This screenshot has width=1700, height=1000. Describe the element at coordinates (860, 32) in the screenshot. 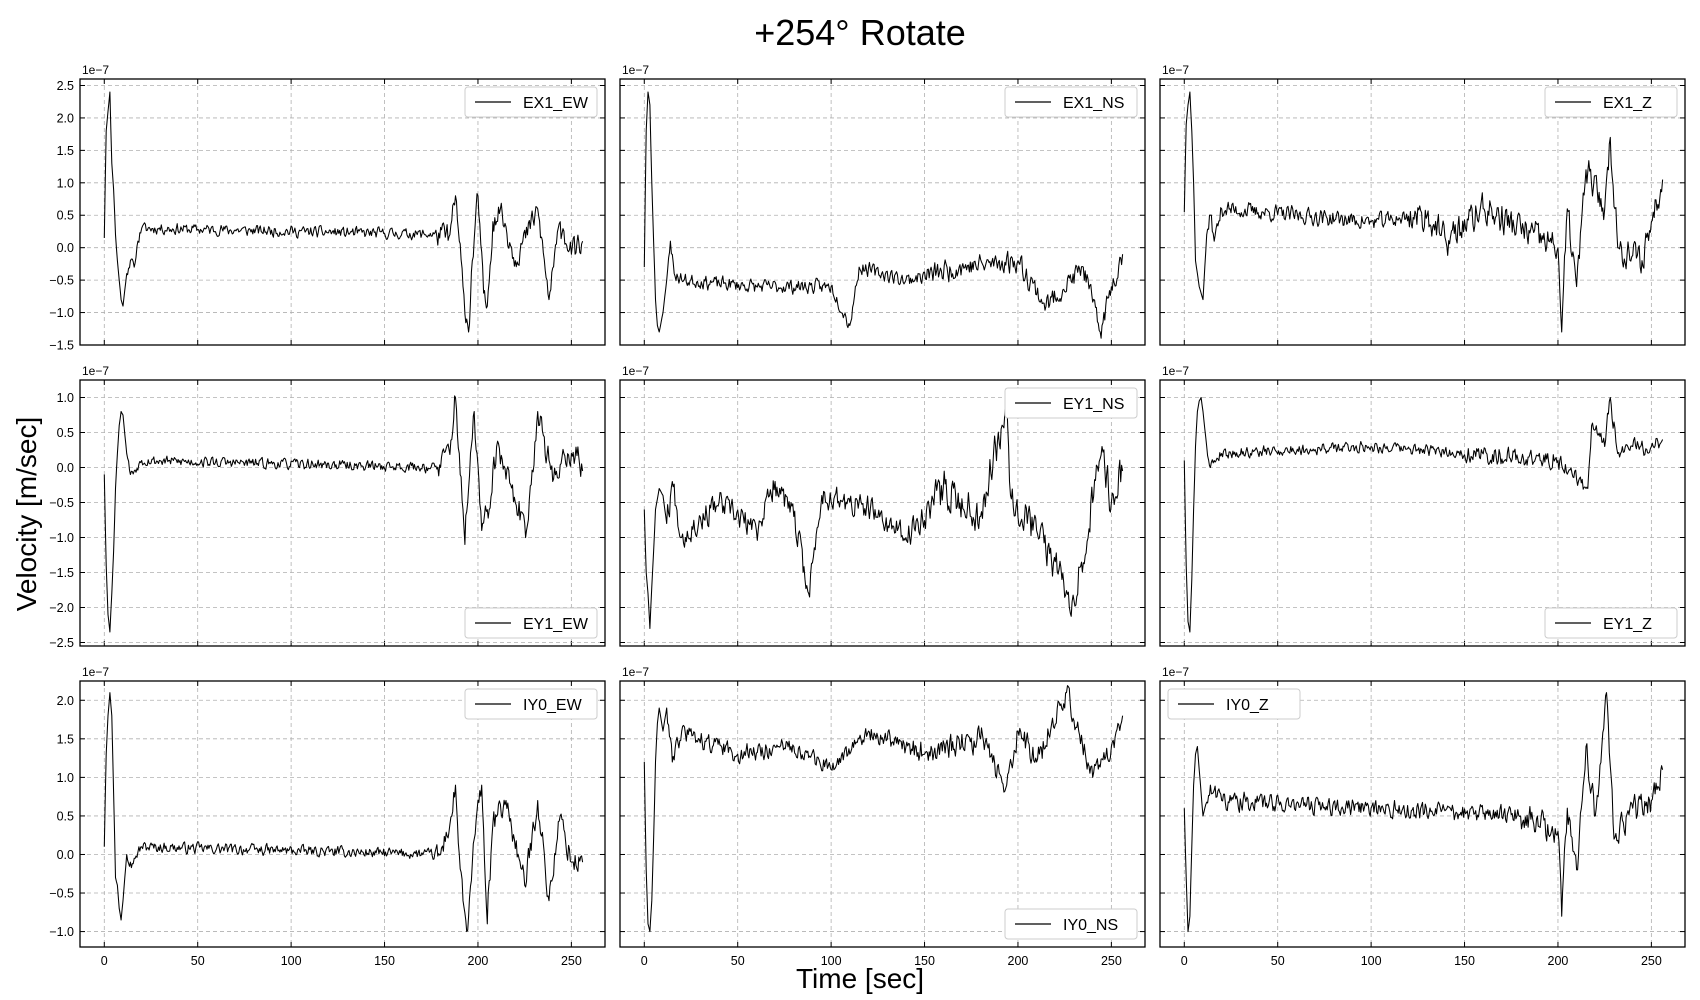

I see `figure-title: +254° Rotate` at that location.